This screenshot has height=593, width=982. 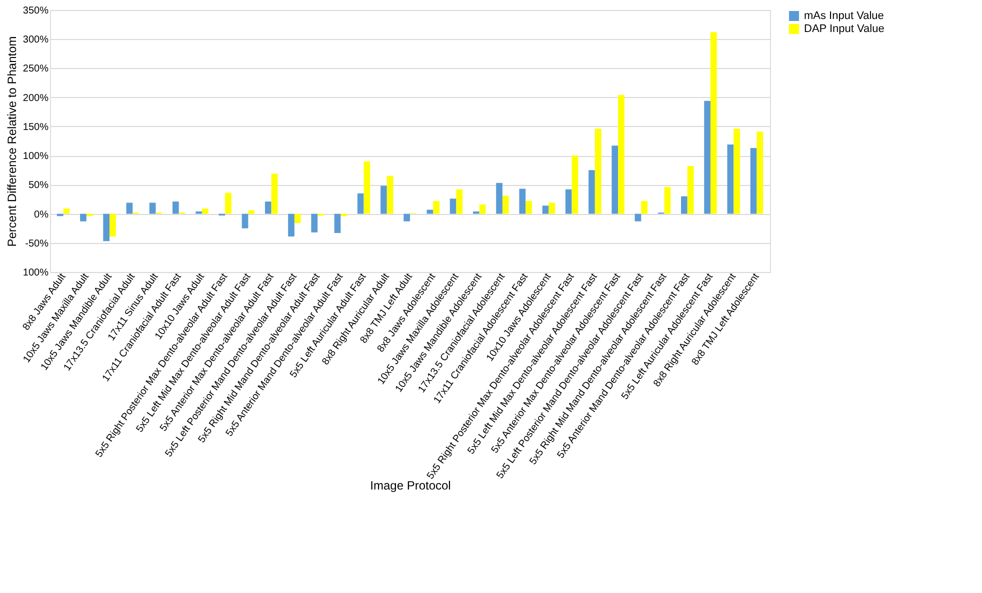 What do you see at coordinates (35, 69) in the screenshot?
I see `y-tick-label: 250%` at bounding box center [35, 69].